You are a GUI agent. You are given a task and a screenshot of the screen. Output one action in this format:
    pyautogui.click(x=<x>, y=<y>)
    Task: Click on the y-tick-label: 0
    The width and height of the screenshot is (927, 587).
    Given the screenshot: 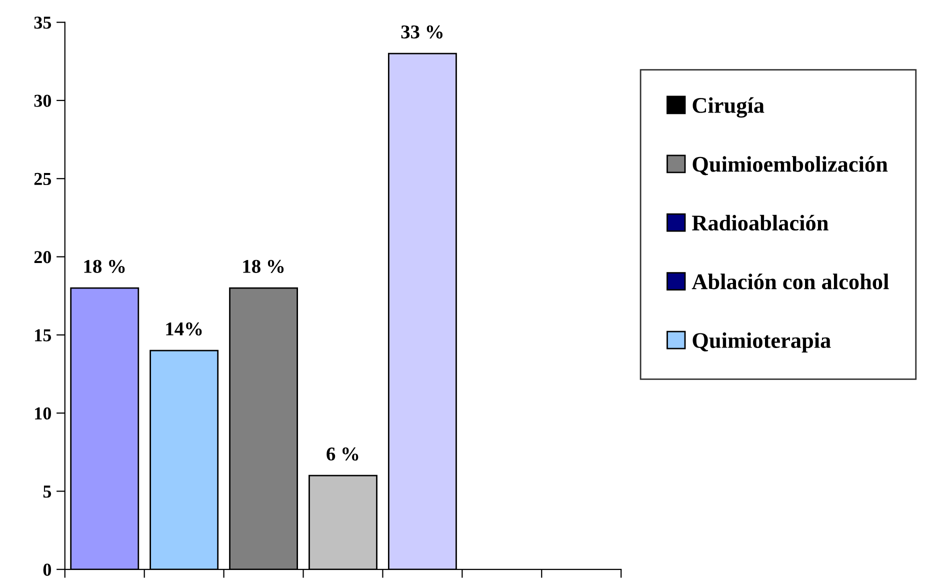 What is the action you would take?
    pyautogui.click(x=47, y=570)
    